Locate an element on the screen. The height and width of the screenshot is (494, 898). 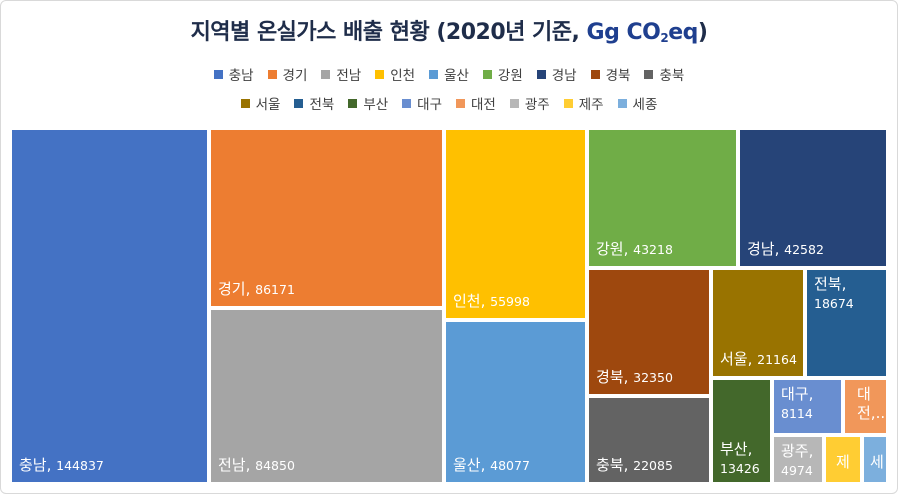
legend-label: 서울 is located at coordinates (268, 105).